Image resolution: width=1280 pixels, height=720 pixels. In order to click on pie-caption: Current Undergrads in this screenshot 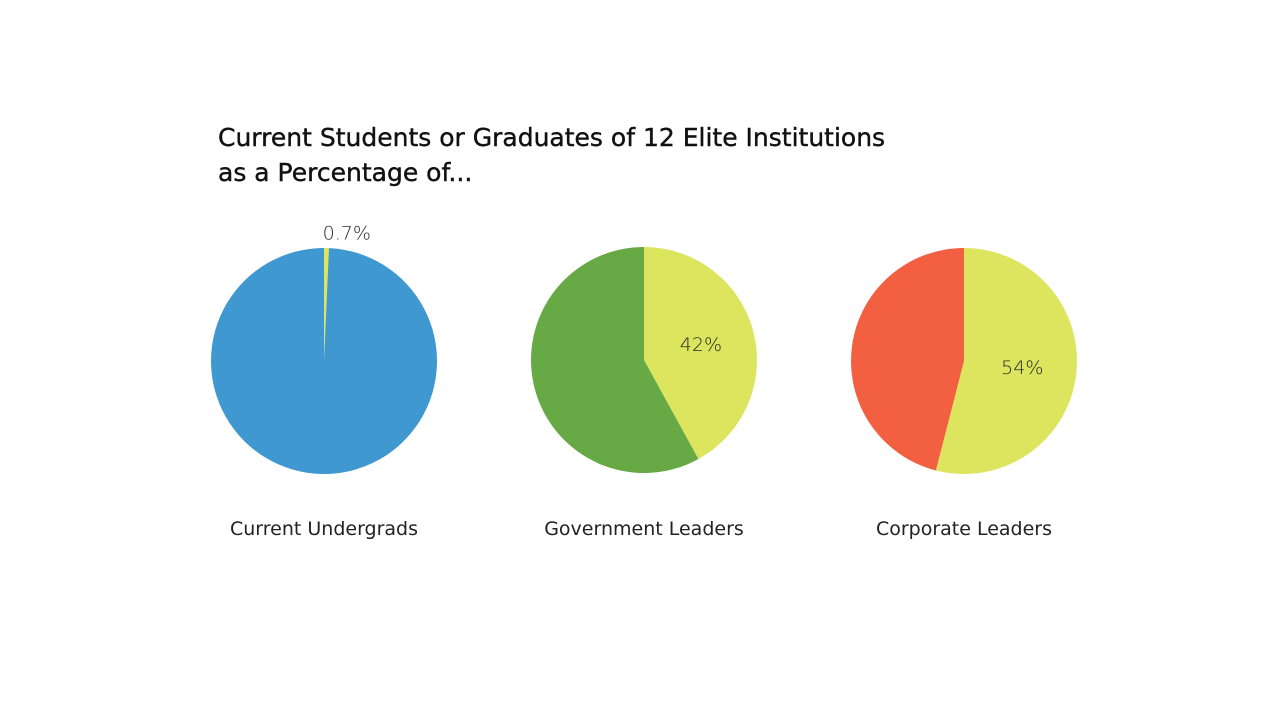, I will do `click(324, 529)`.